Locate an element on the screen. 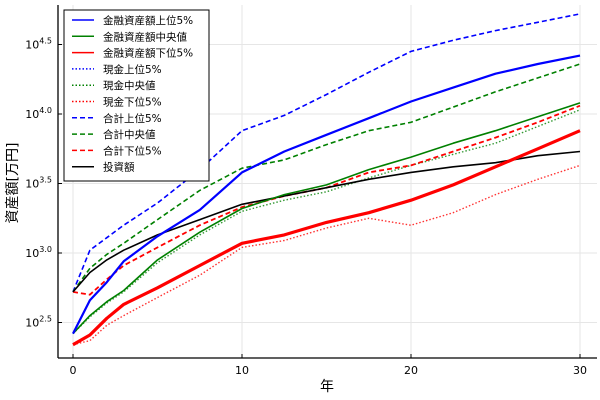 This screenshot has height=400, width=600. legend-label: 現金中央値 is located at coordinates (129, 85).